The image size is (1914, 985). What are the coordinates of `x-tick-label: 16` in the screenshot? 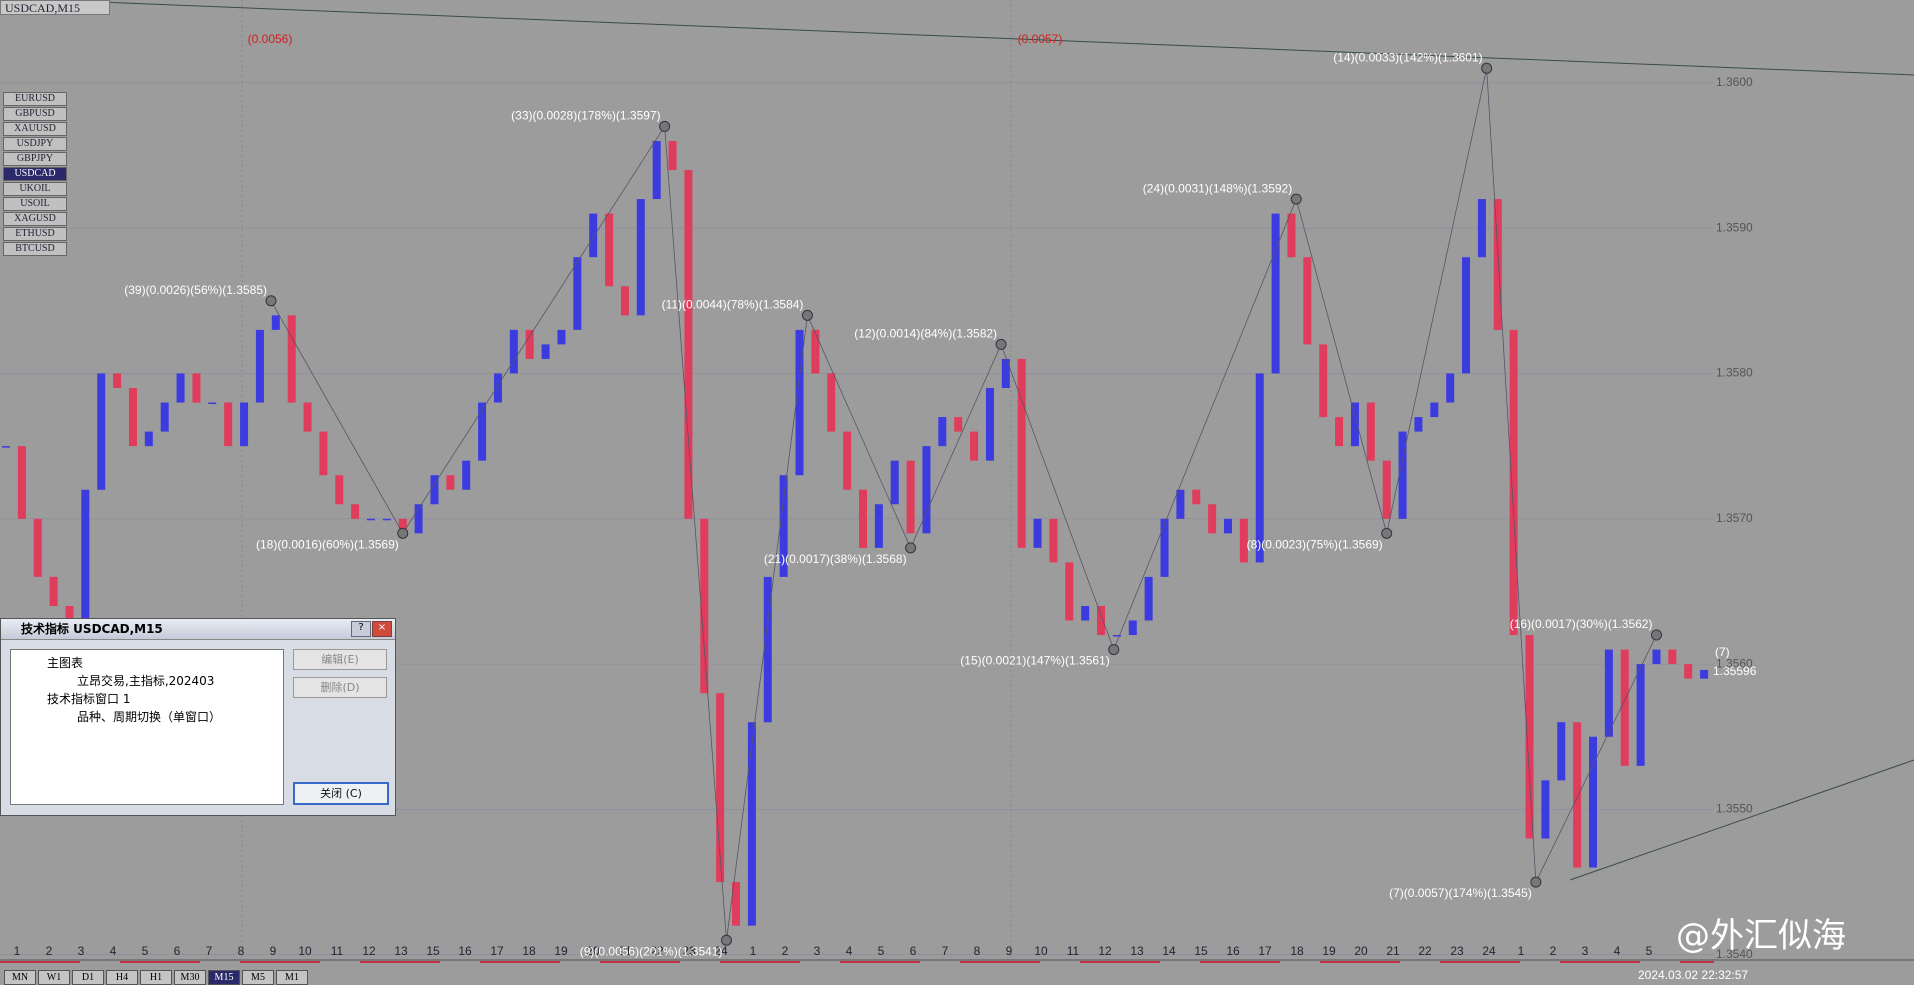 It's located at (1233, 951).